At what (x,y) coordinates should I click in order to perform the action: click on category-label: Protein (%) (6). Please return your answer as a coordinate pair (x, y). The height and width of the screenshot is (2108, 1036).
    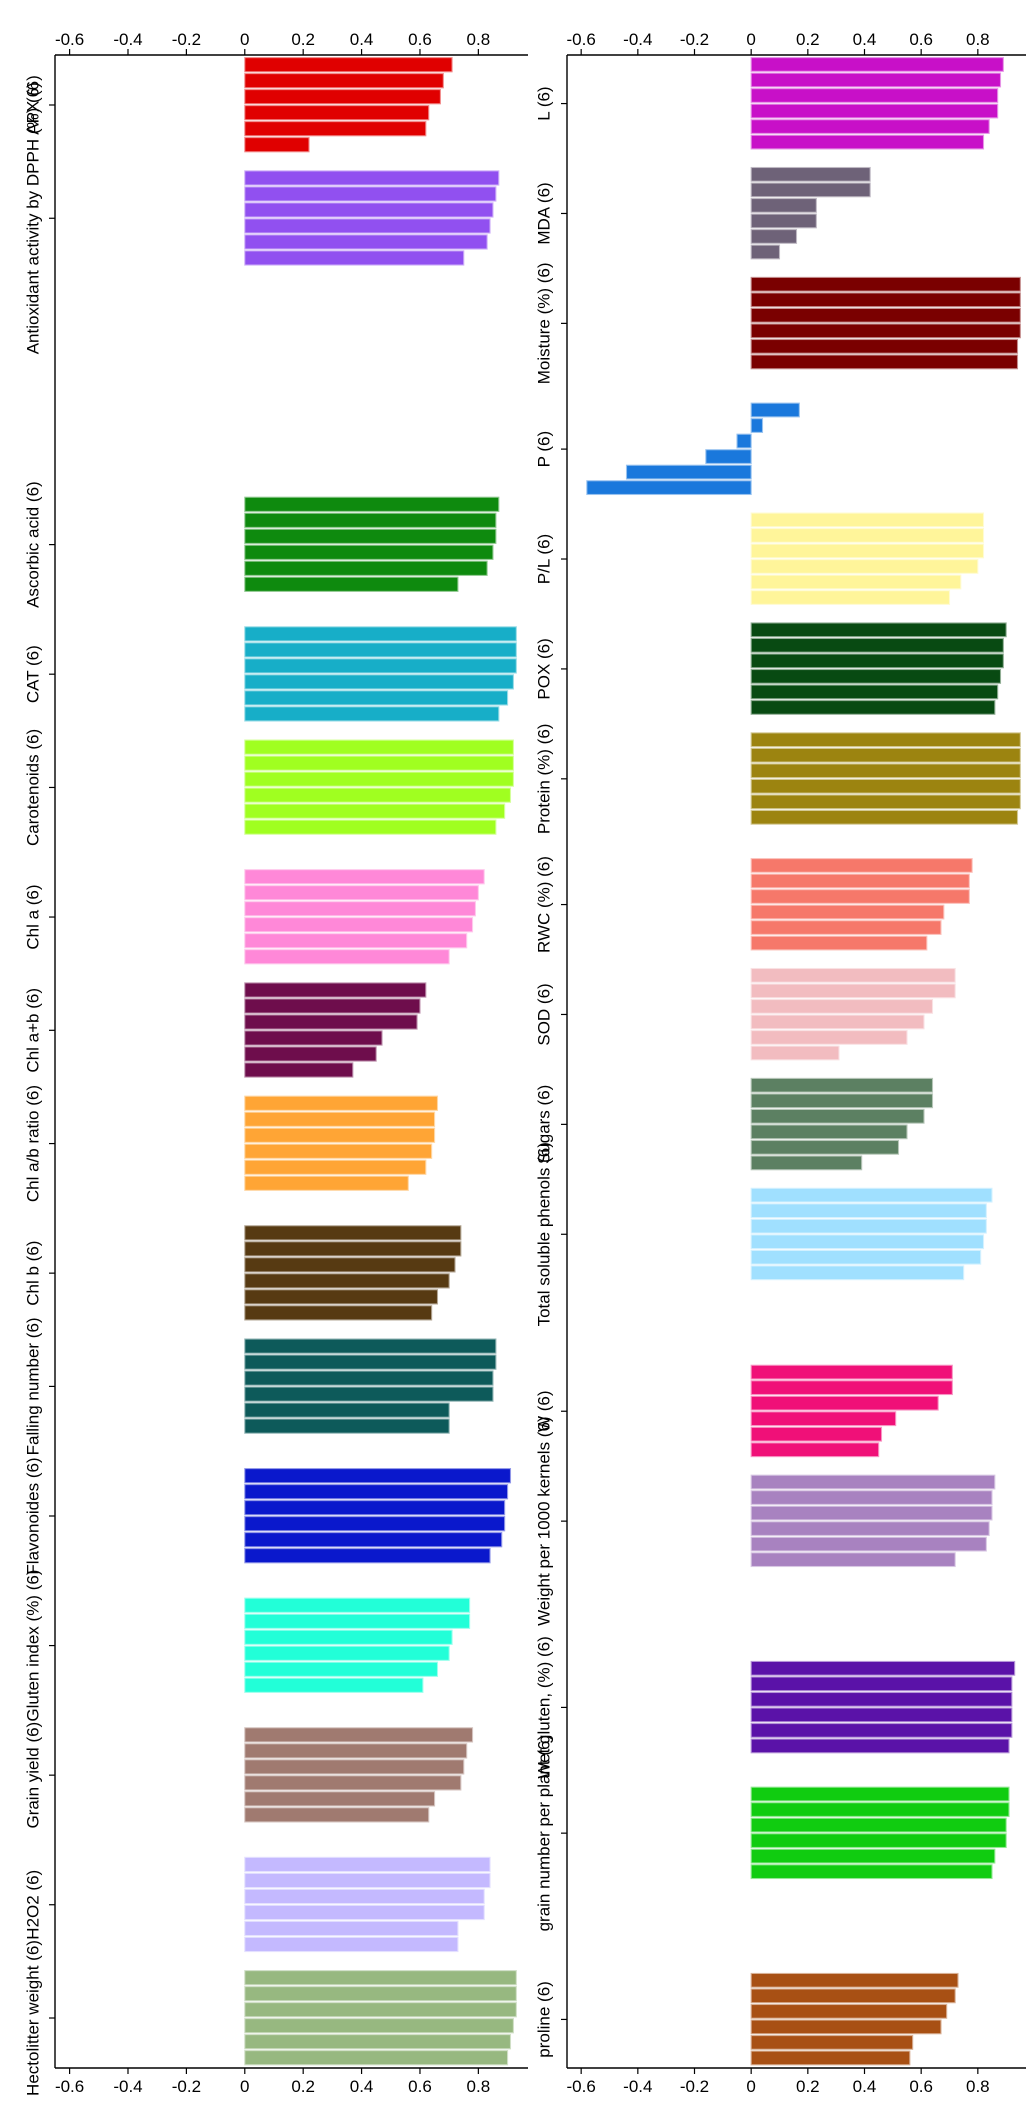
    Looking at the image, I should click on (543, 779).